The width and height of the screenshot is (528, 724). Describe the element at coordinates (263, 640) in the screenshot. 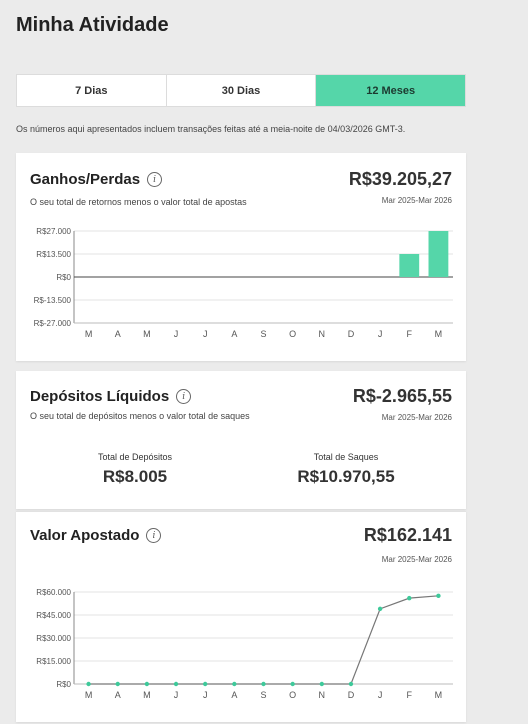

I see `series-line` at that location.